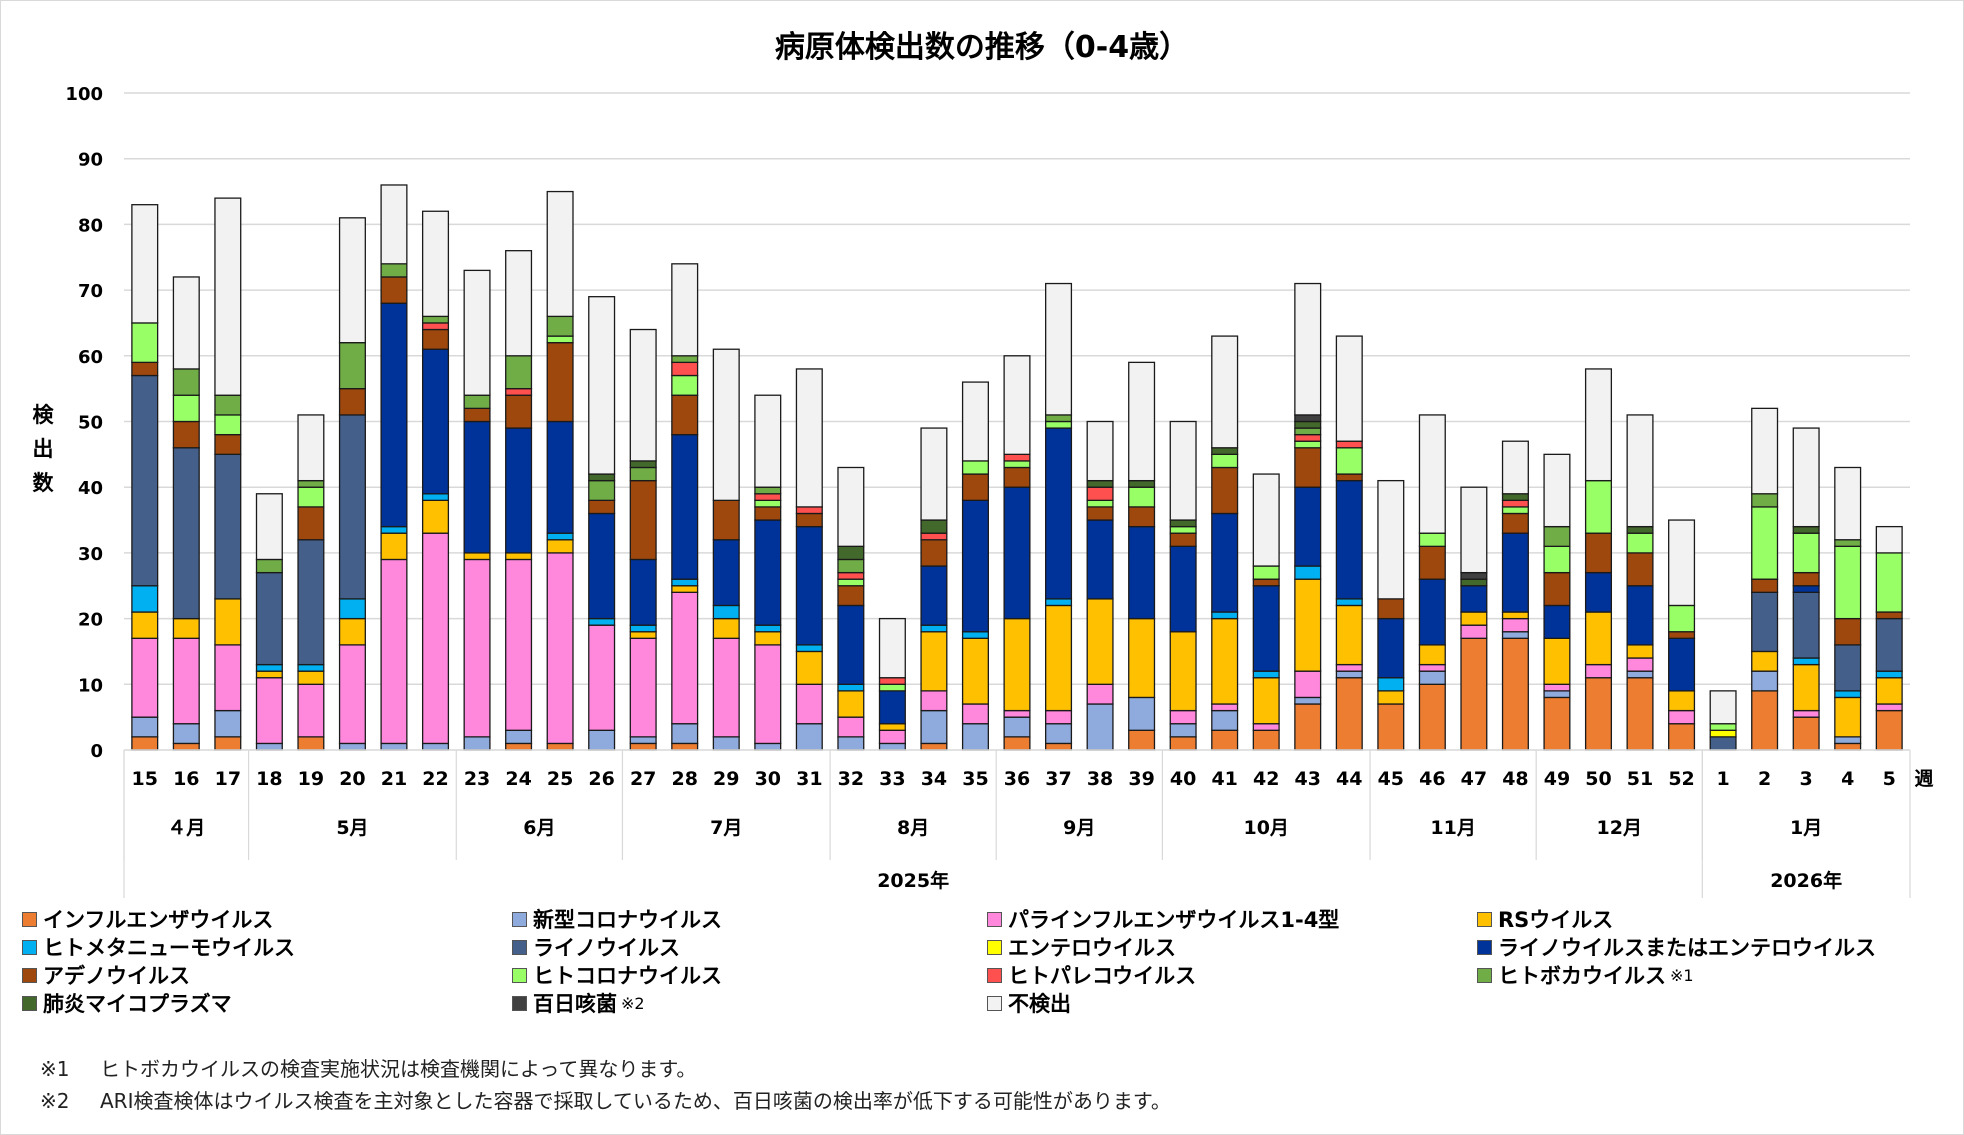  What do you see at coordinates (43, 449) in the screenshot?
I see `y-axis-label: 検 出 数` at bounding box center [43, 449].